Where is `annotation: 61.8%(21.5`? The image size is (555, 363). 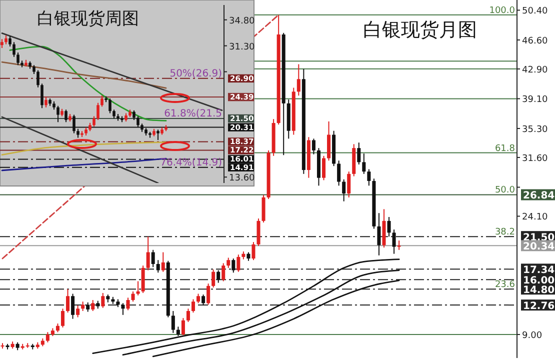
annotation: 61.8%(21.5 is located at coordinates (193, 114).